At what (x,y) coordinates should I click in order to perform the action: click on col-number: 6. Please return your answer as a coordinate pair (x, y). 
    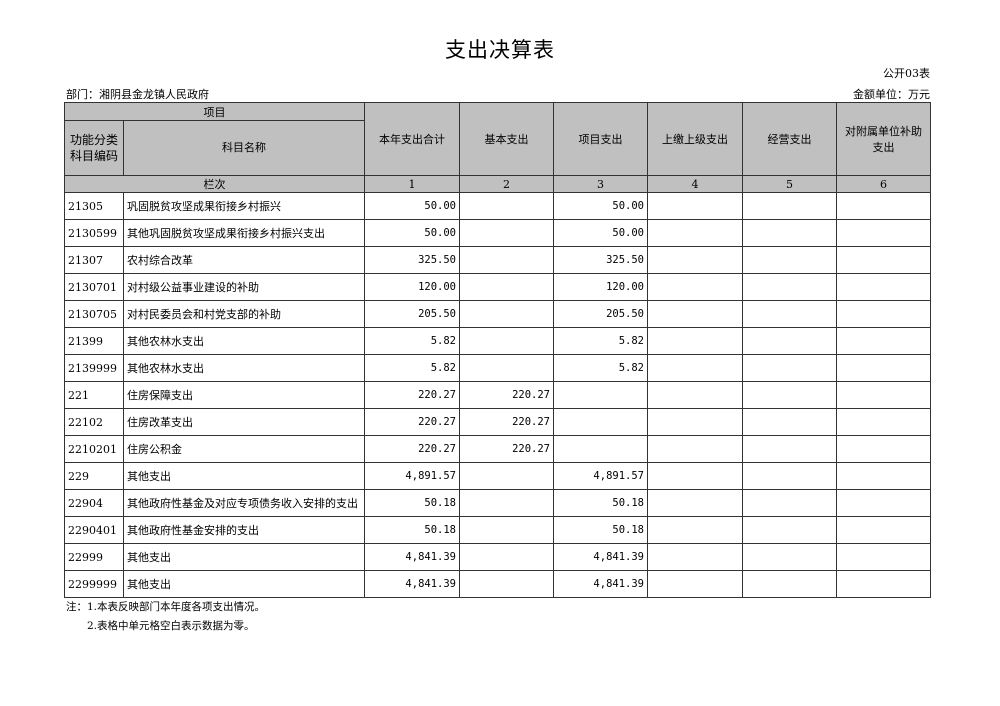
    Looking at the image, I should click on (883, 184).